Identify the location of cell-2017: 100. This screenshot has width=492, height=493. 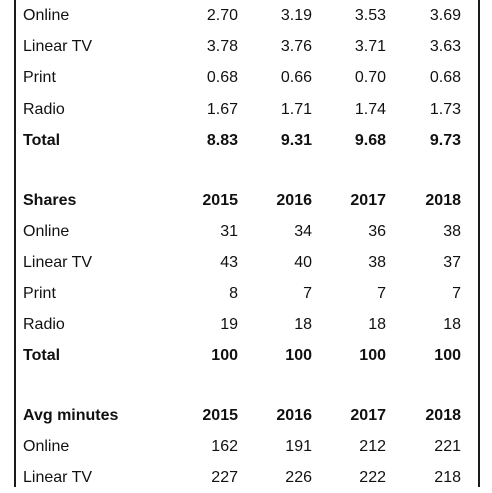
(372, 355).